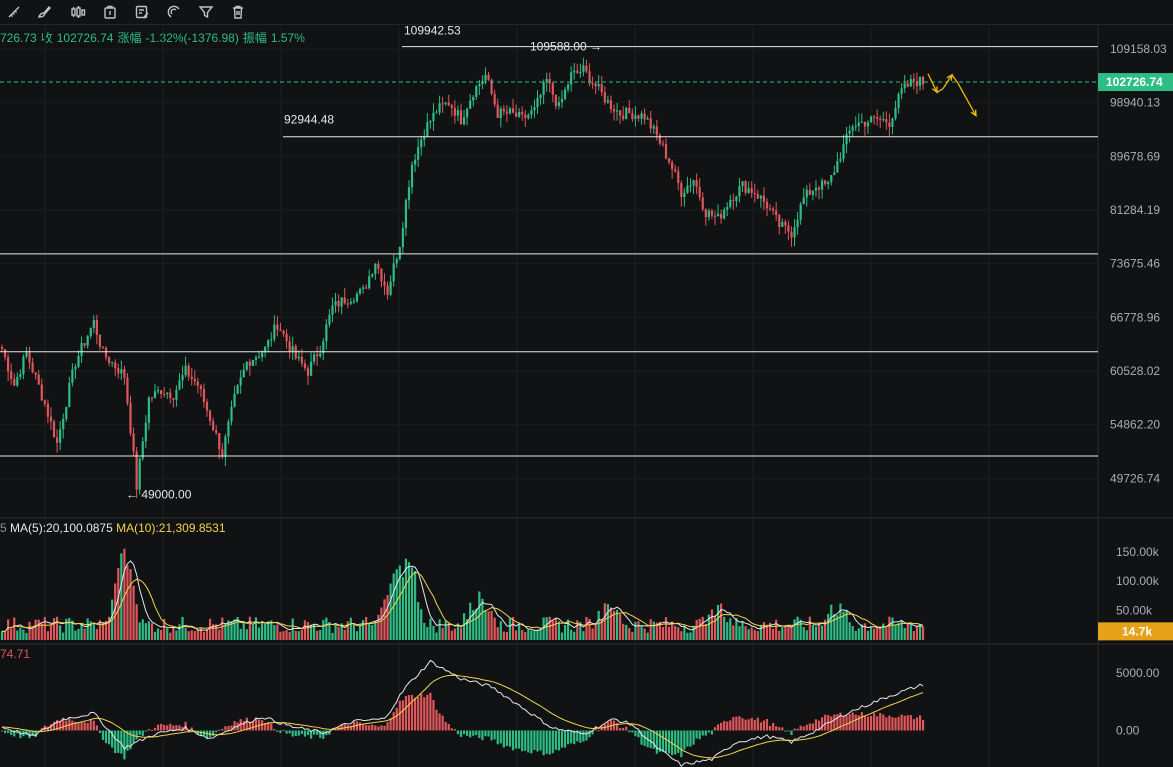 This screenshot has height=767, width=1173. What do you see at coordinates (78, 12) in the screenshot?
I see `candles-icon` at bounding box center [78, 12].